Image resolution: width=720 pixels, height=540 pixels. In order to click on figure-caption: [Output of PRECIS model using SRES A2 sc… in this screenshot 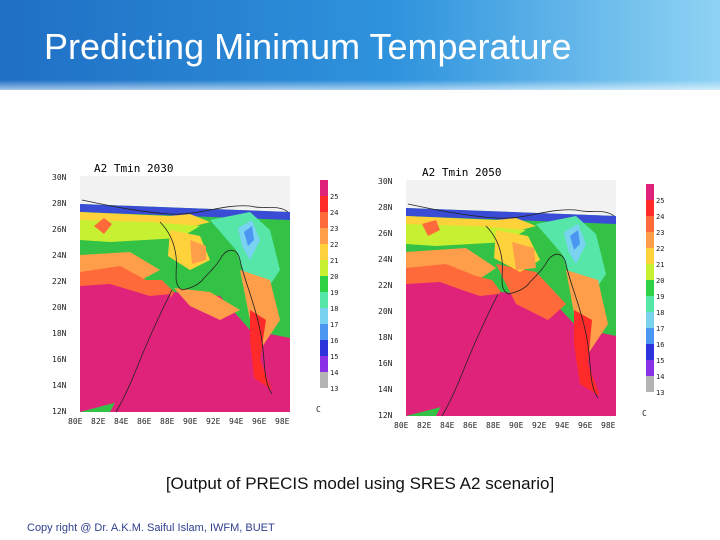, I will do `click(360, 483)`.